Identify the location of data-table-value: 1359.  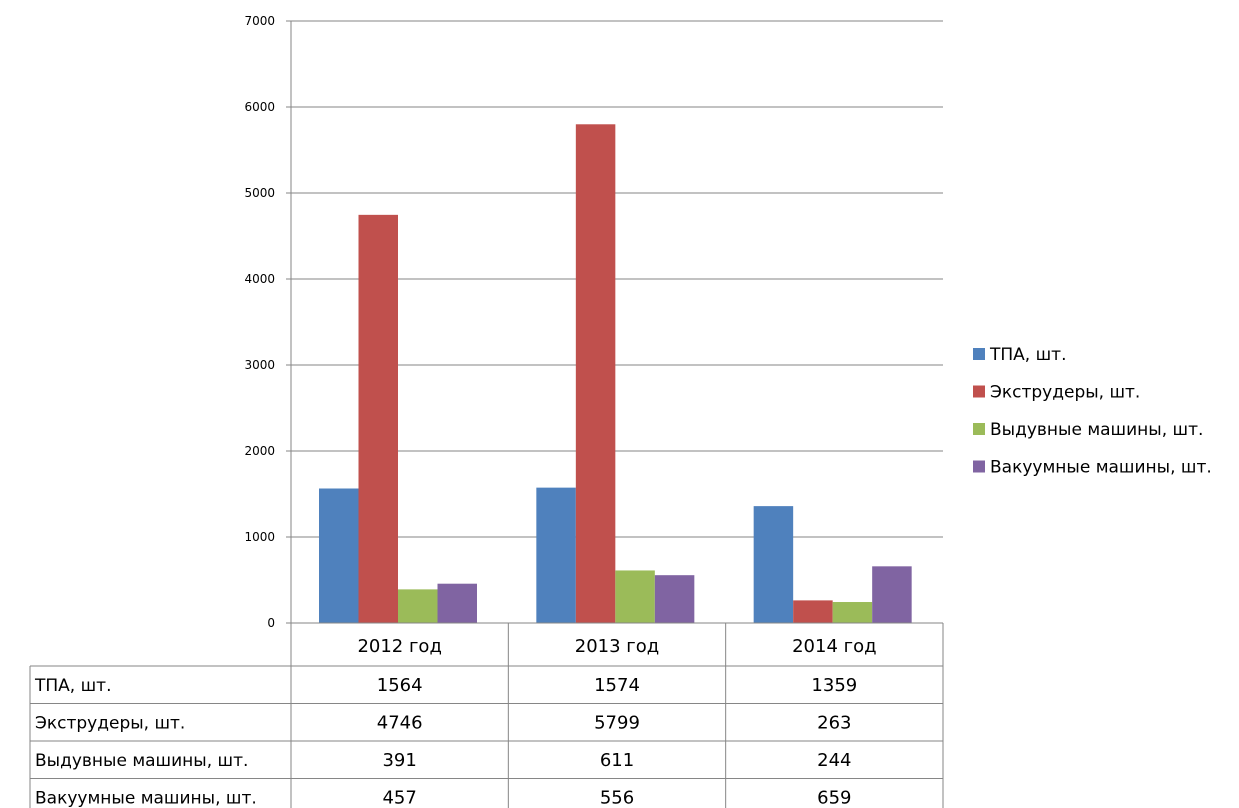
(834, 685).